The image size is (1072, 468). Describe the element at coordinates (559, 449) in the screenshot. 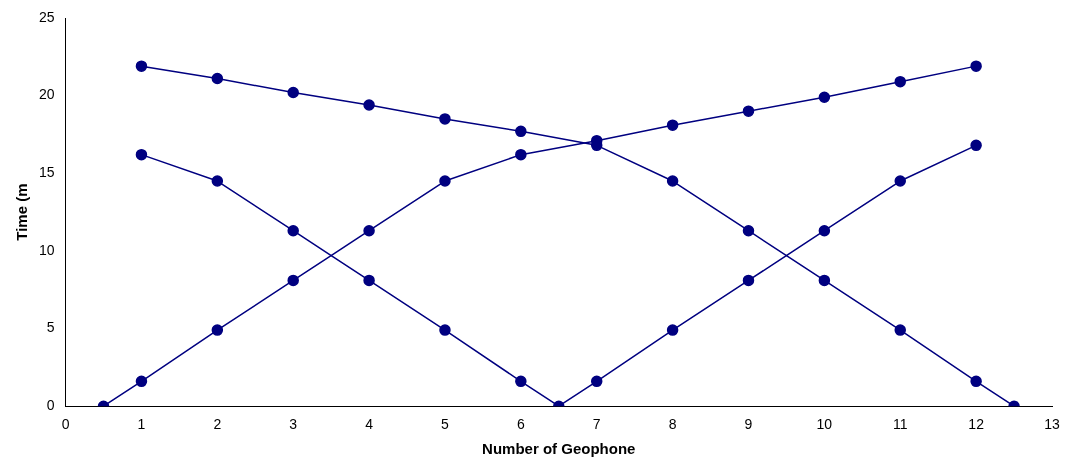

I see `x-axis-title: Number of Geophone` at that location.